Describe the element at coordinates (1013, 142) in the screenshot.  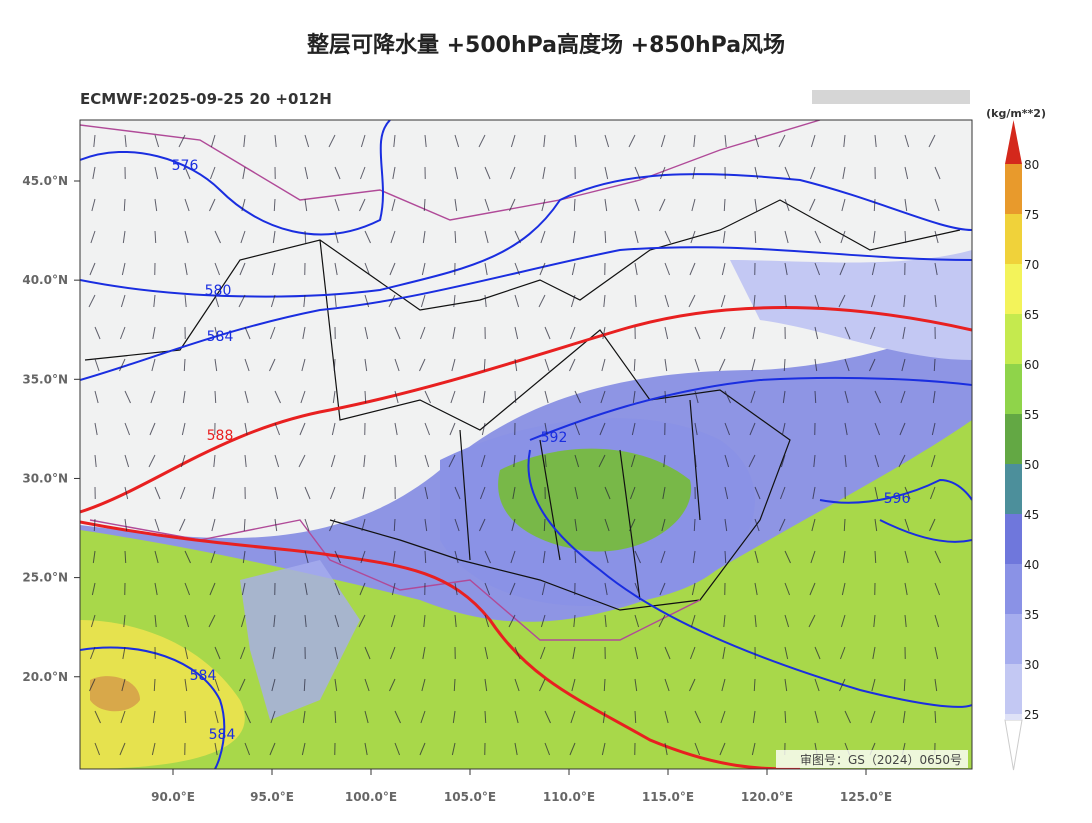
I see `colorbar-top` at that location.